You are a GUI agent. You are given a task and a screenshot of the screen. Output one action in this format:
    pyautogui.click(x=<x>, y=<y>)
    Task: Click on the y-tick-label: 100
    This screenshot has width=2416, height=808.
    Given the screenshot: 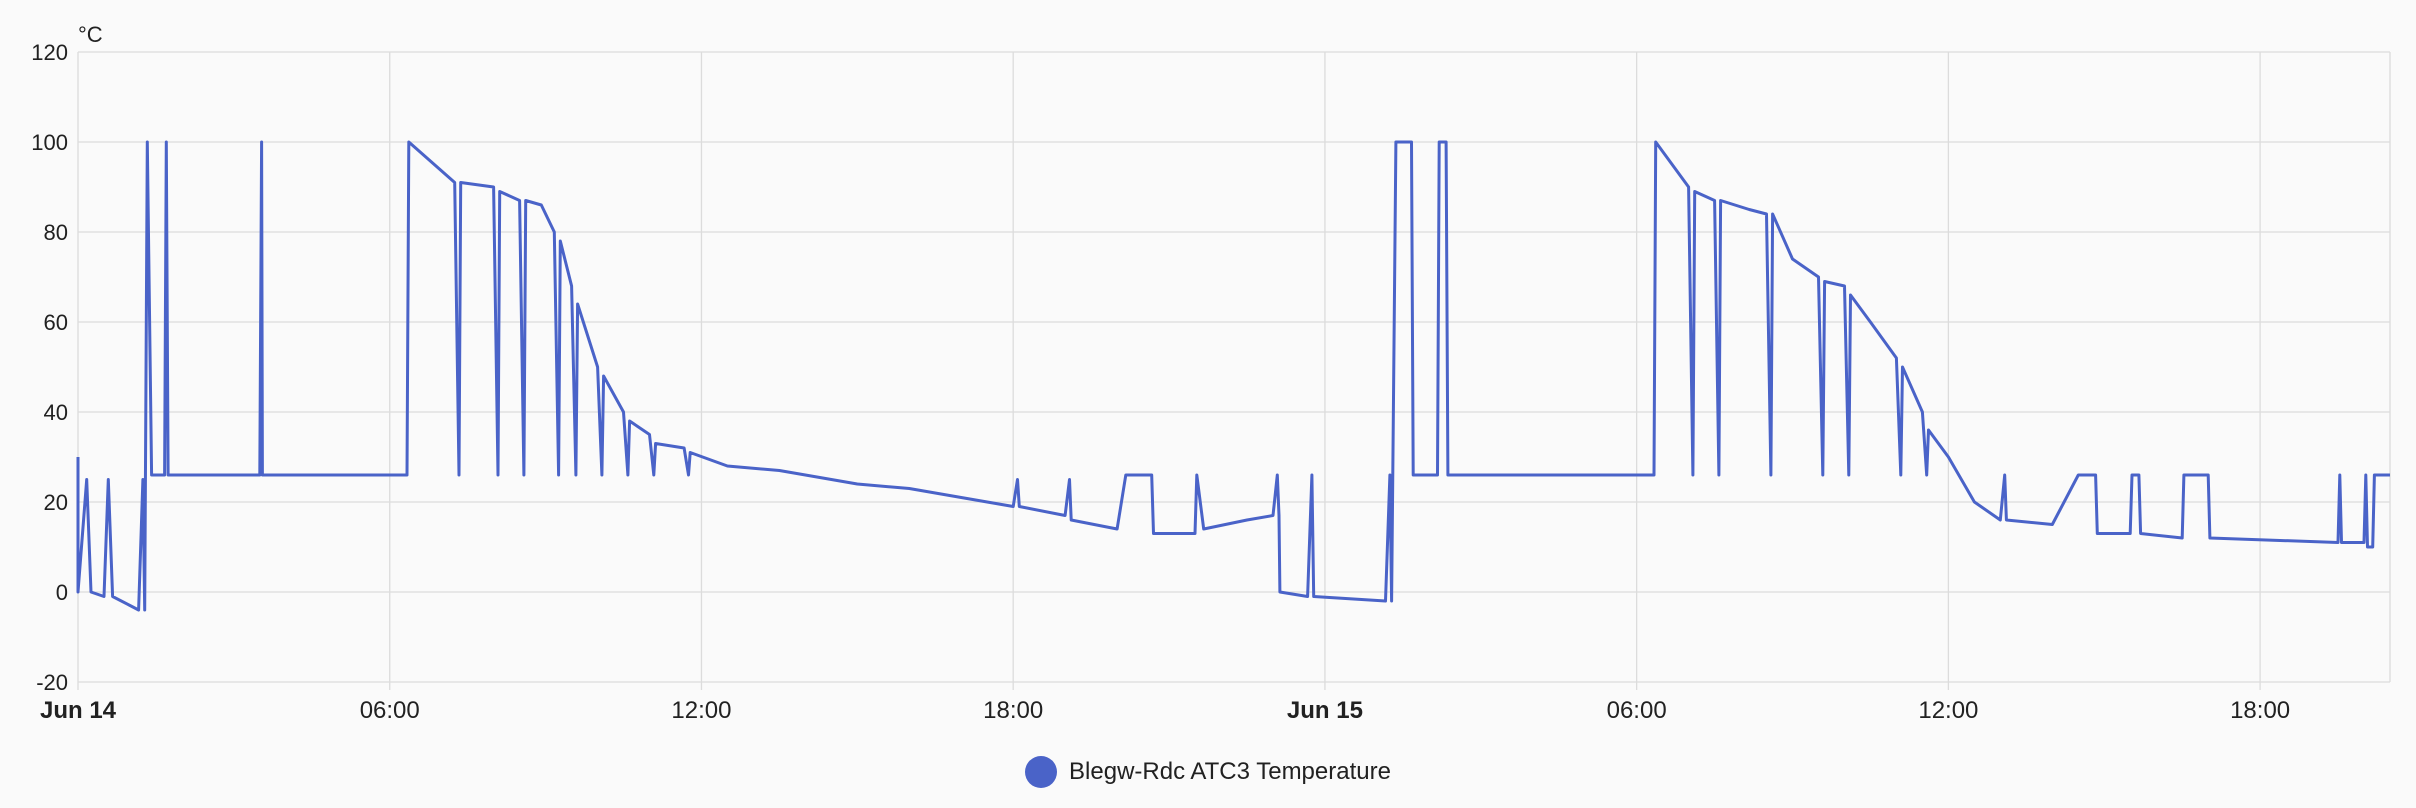 What is the action you would take?
    pyautogui.click(x=49, y=142)
    